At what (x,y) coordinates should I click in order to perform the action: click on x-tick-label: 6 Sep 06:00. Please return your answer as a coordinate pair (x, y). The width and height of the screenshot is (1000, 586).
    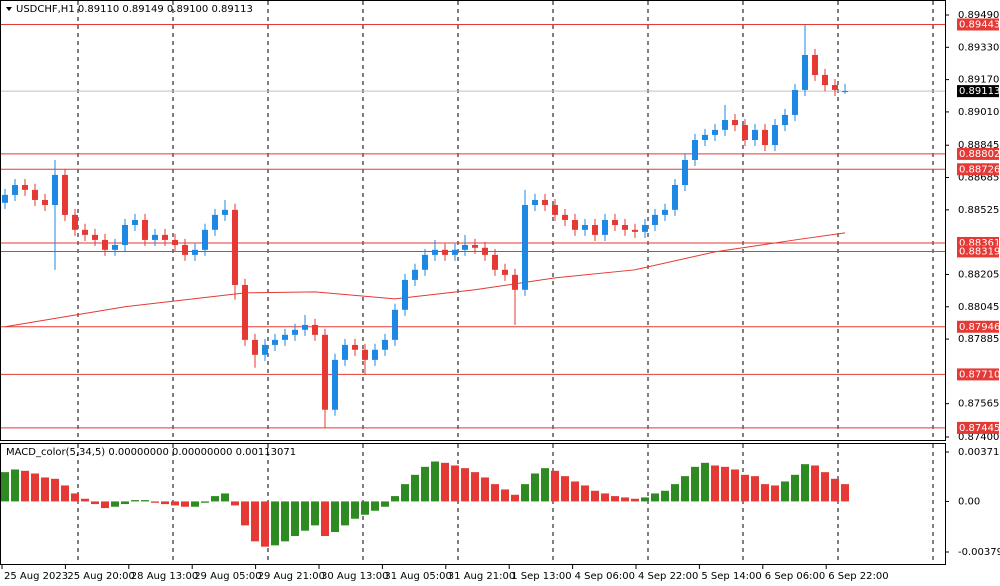
    Looking at the image, I should click on (795, 576).